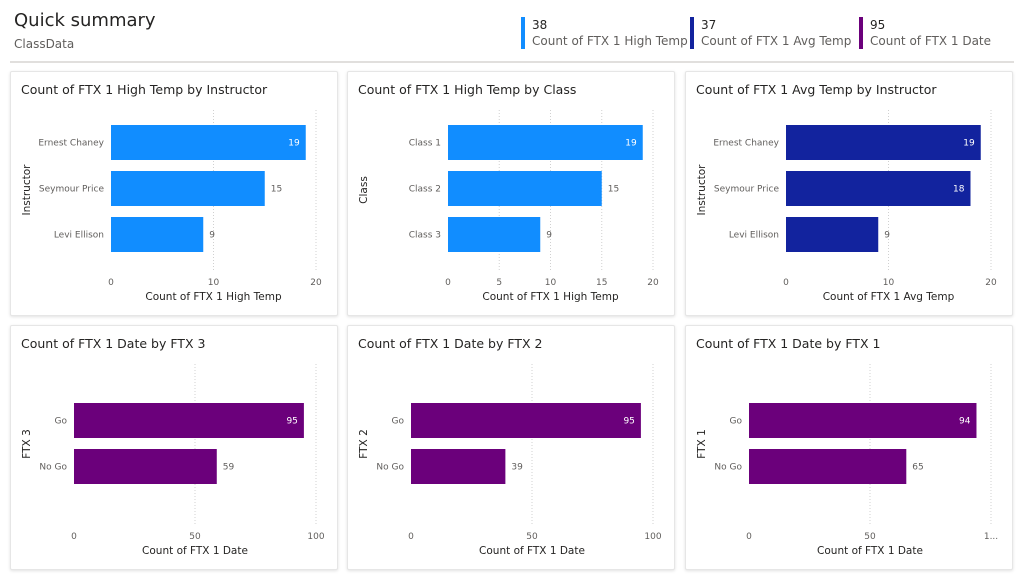 The height and width of the screenshot is (584, 1024). Describe the element at coordinates (229, 468) in the screenshot. I see `data-label: 59` at that location.